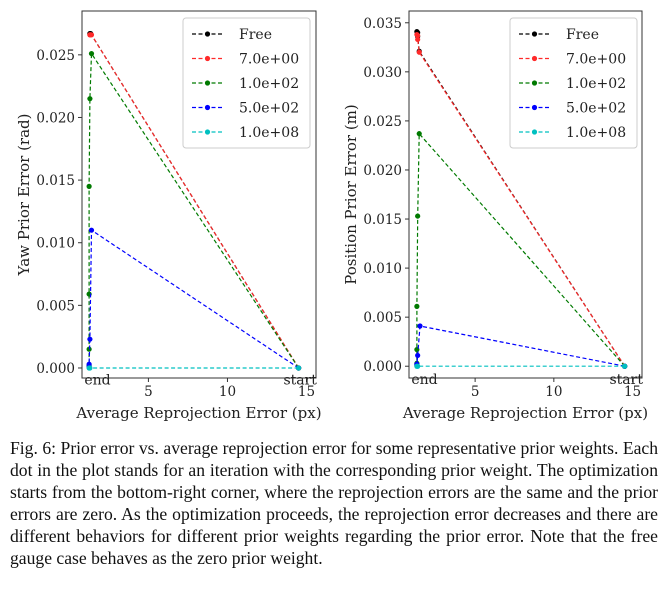  I want to click on y-axis-title: Yaw Prior Error (rad), so click(24, 195).